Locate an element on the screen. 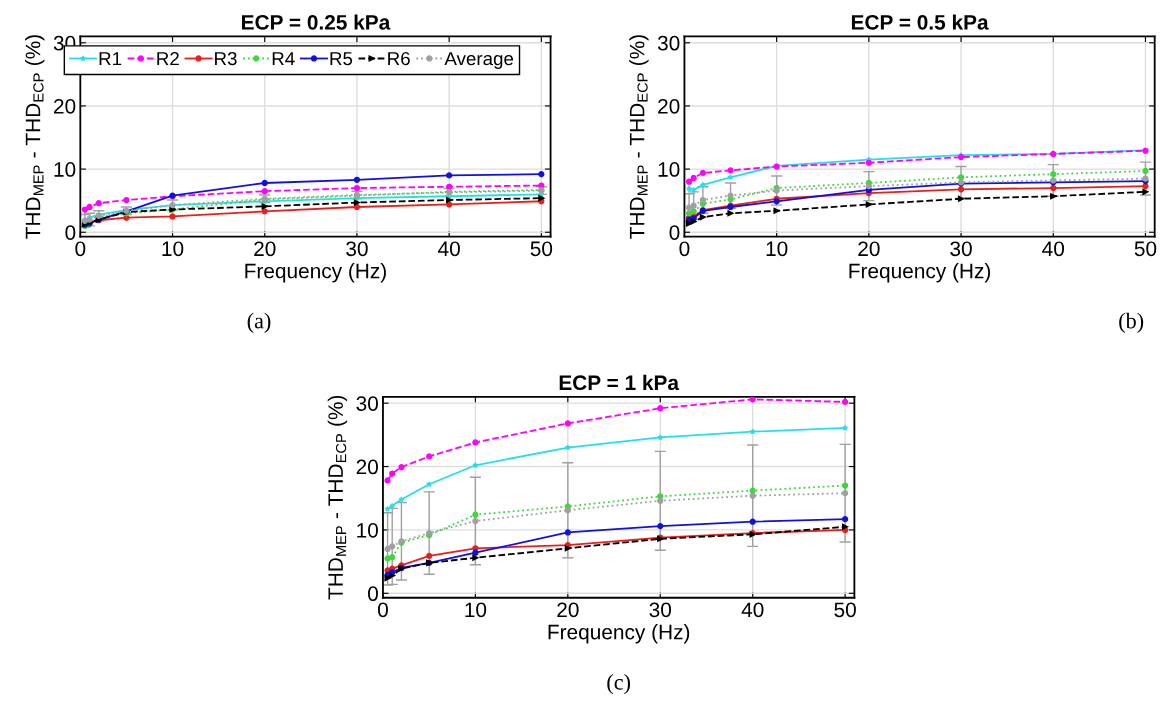  legend-label: R3 is located at coordinates (226, 58).